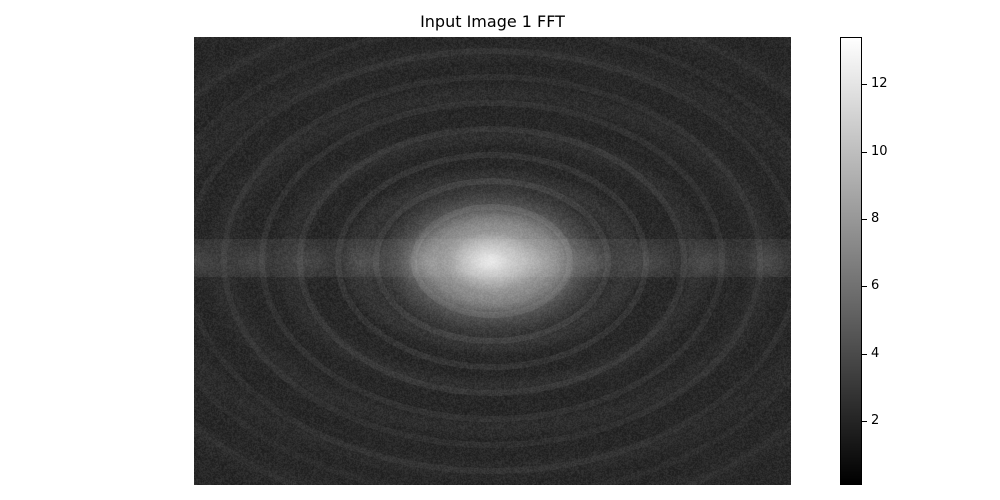  What do you see at coordinates (879, 84) in the screenshot?
I see `colorbar-tick-label: 12` at bounding box center [879, 84].